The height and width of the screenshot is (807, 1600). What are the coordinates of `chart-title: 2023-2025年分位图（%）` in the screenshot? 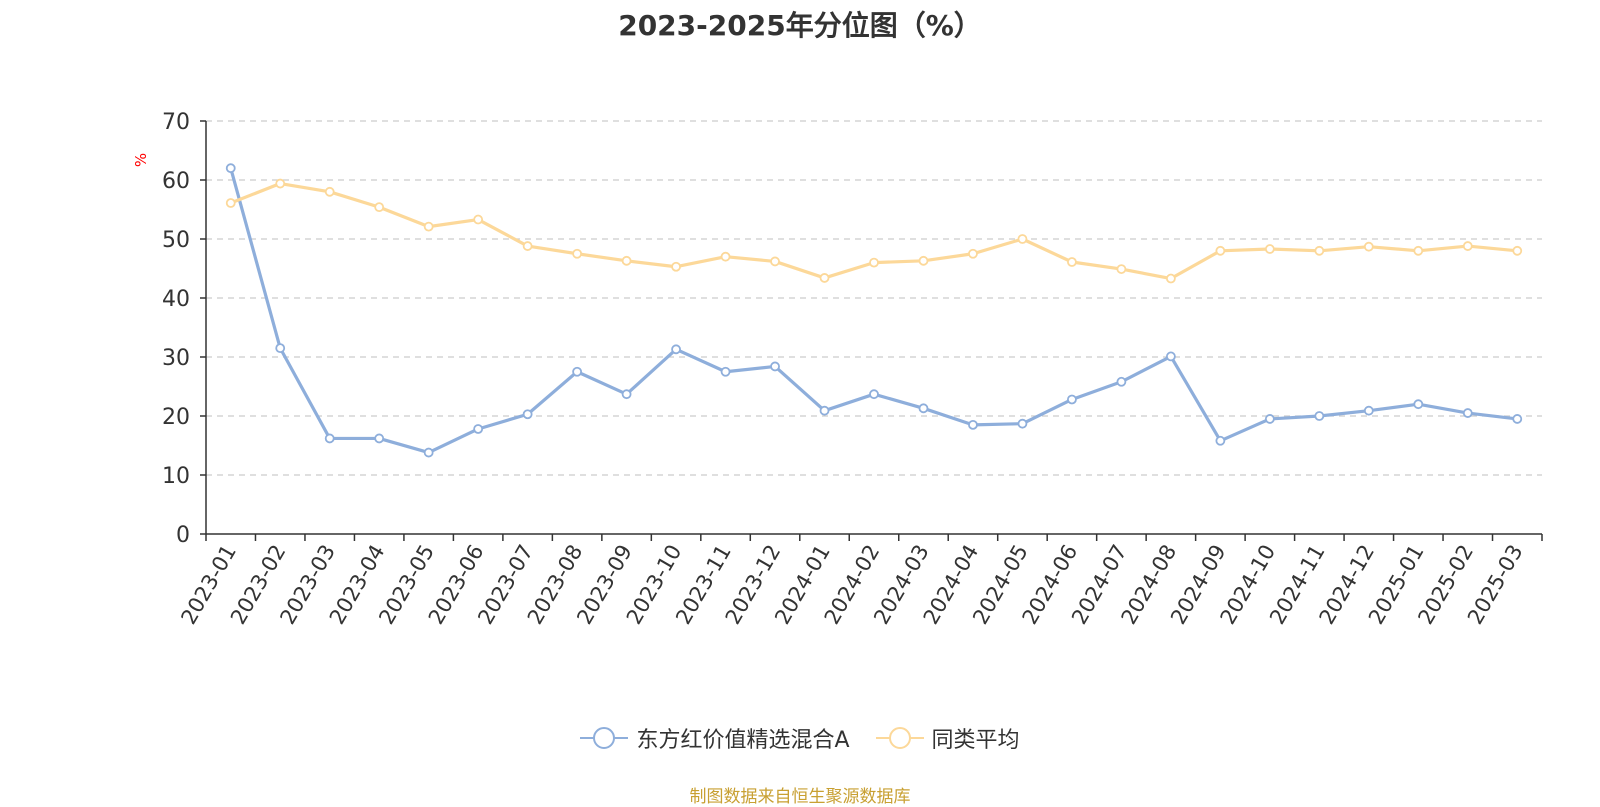 It's located at (800, 25).